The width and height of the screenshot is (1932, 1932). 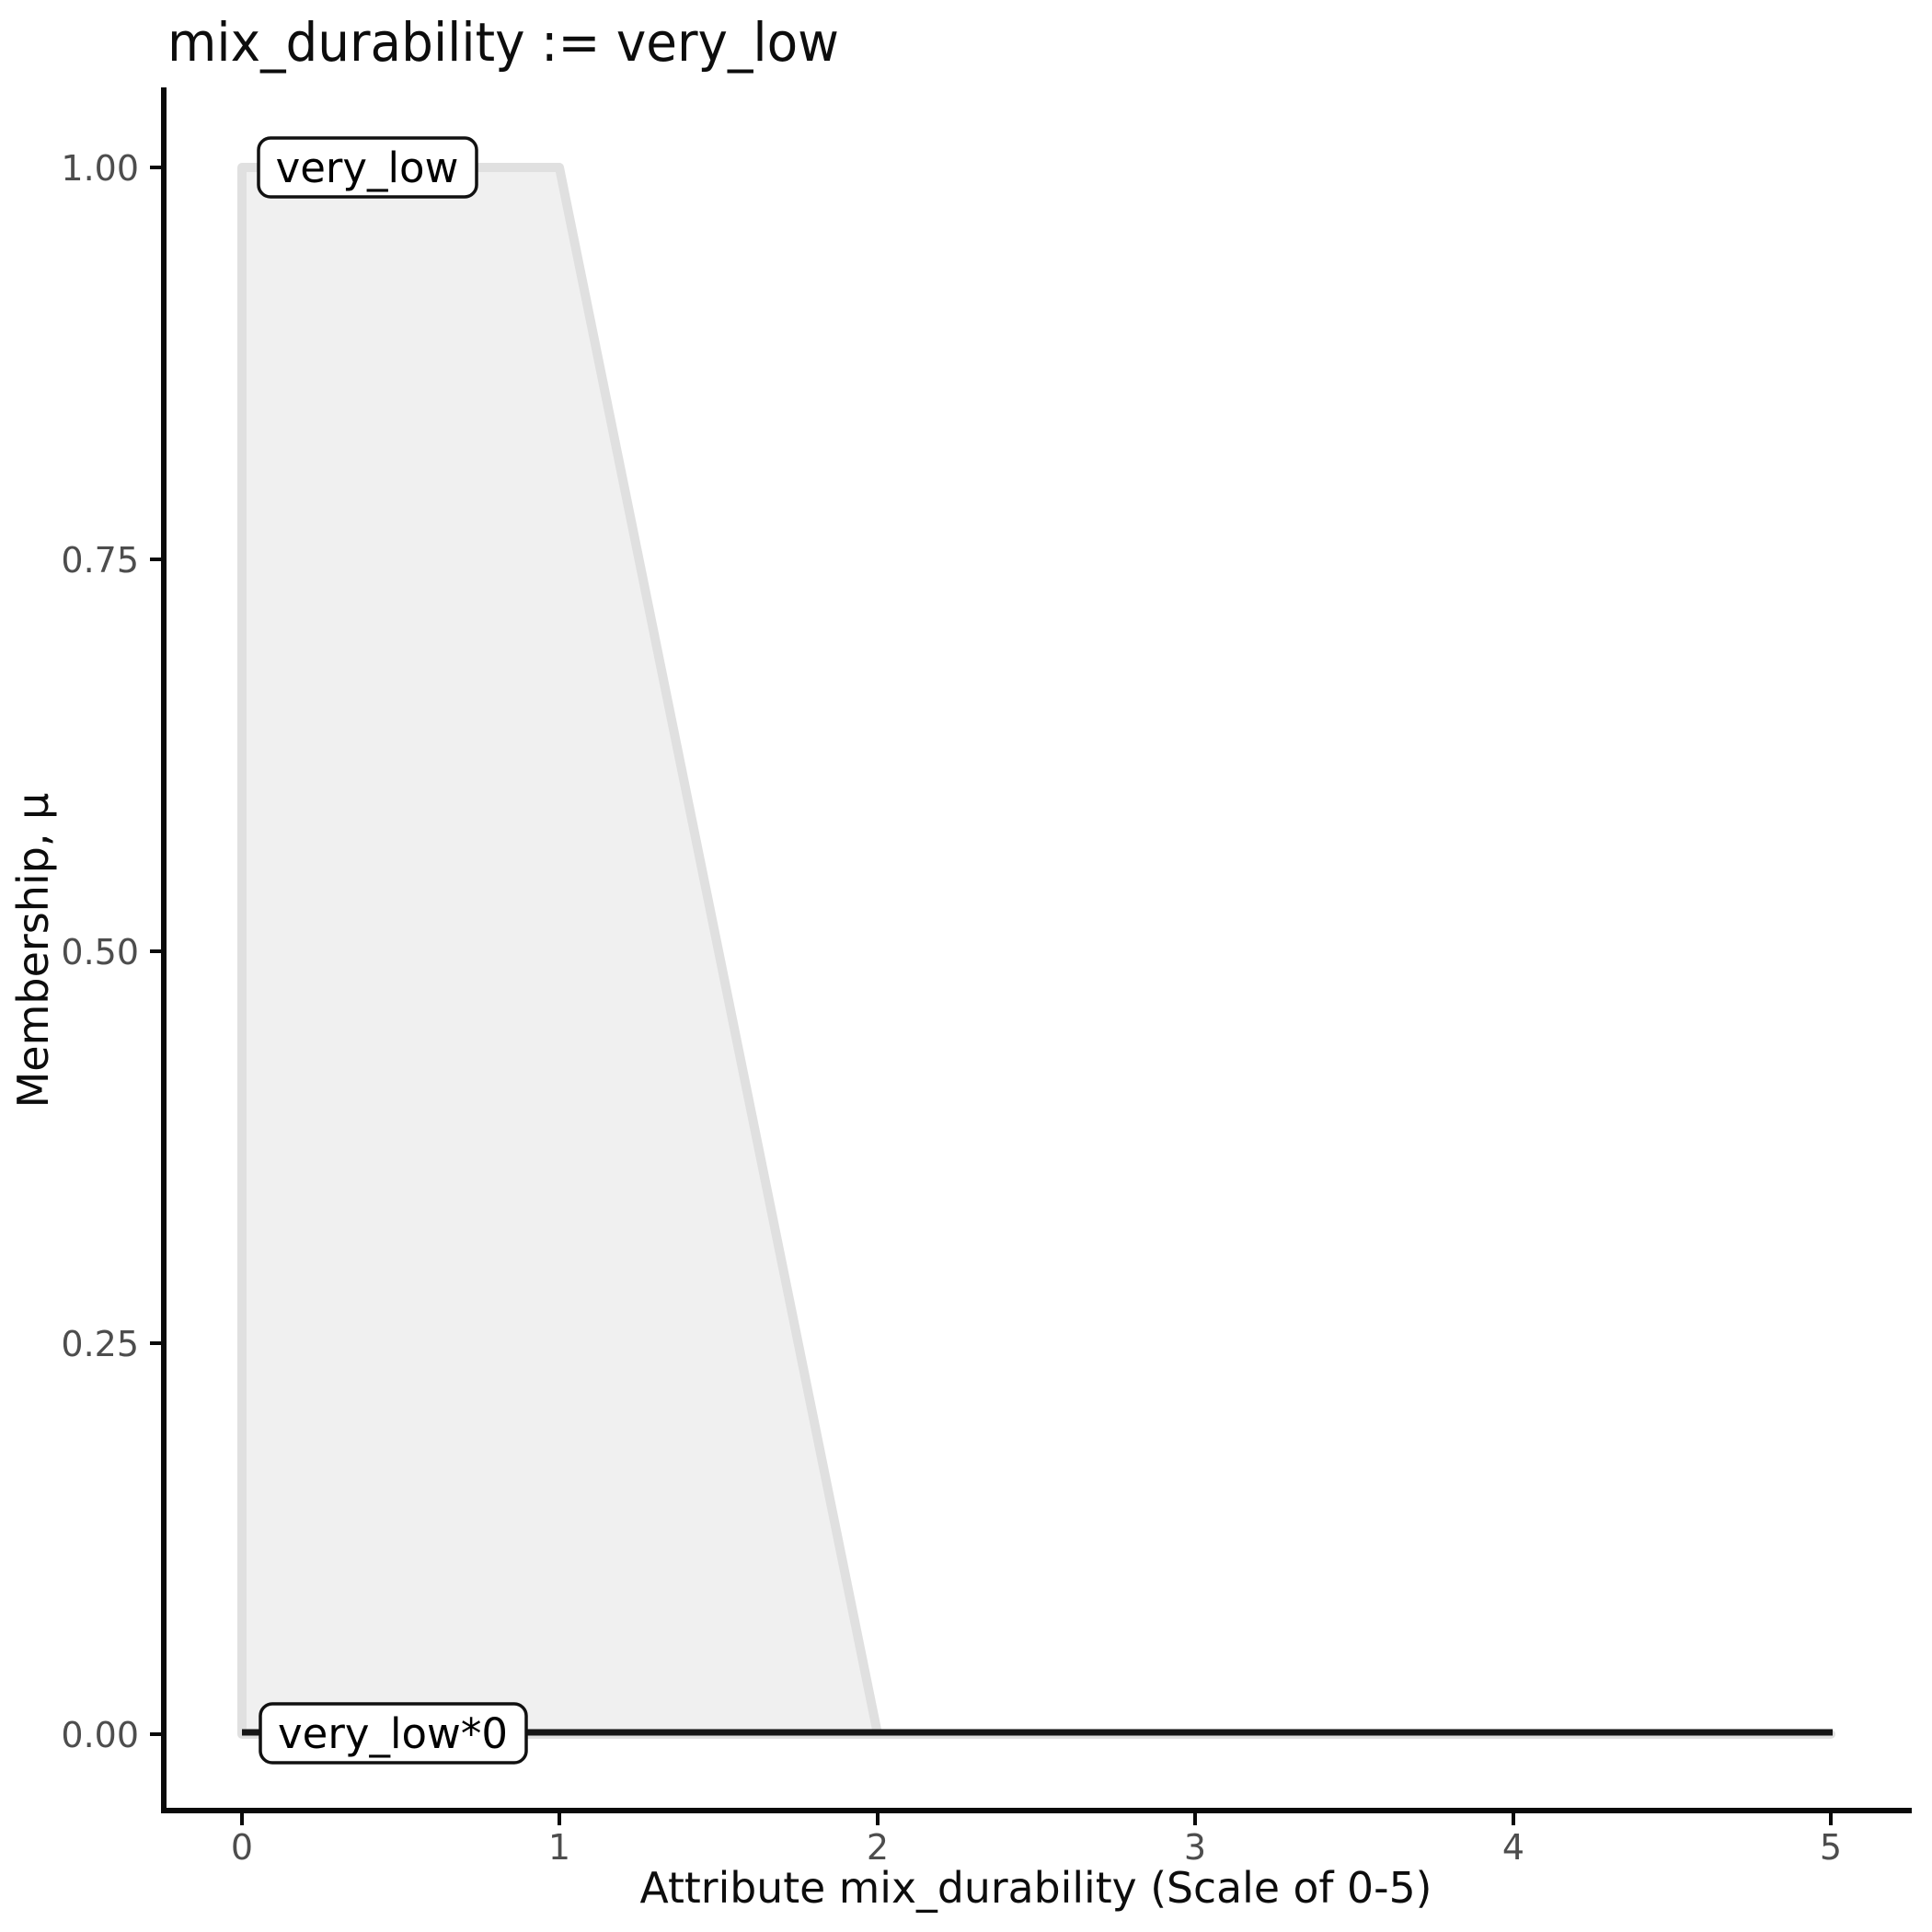 I want to click on y-tick-label-0.00: 0.00, so click(x=100, y=1735).